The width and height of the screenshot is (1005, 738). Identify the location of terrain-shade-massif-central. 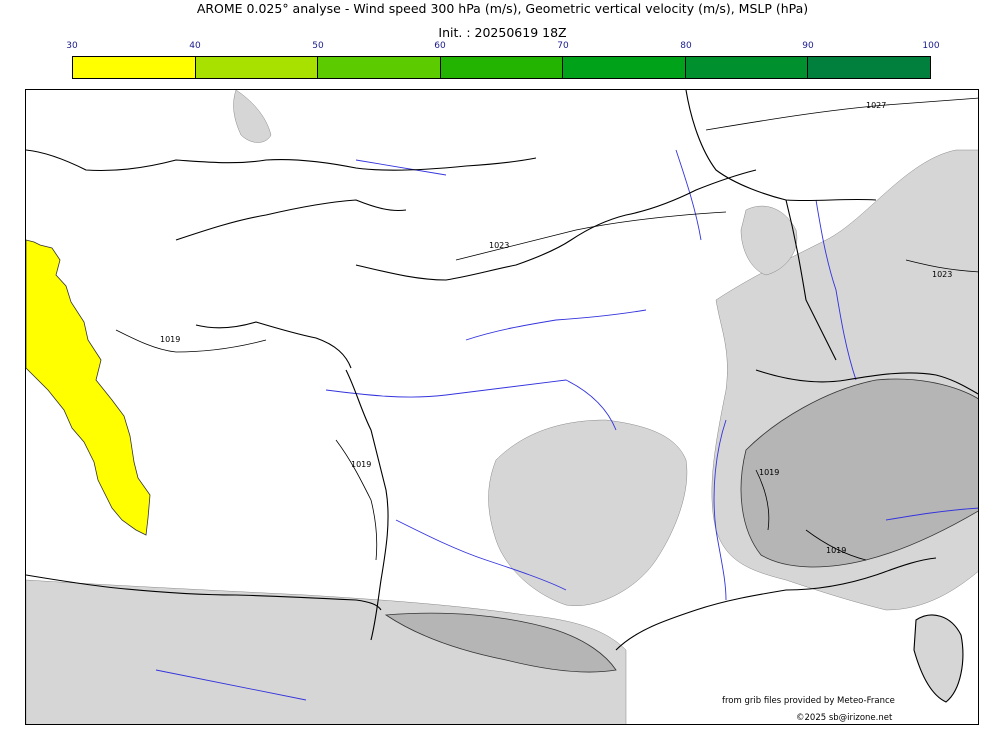
(588, 513).